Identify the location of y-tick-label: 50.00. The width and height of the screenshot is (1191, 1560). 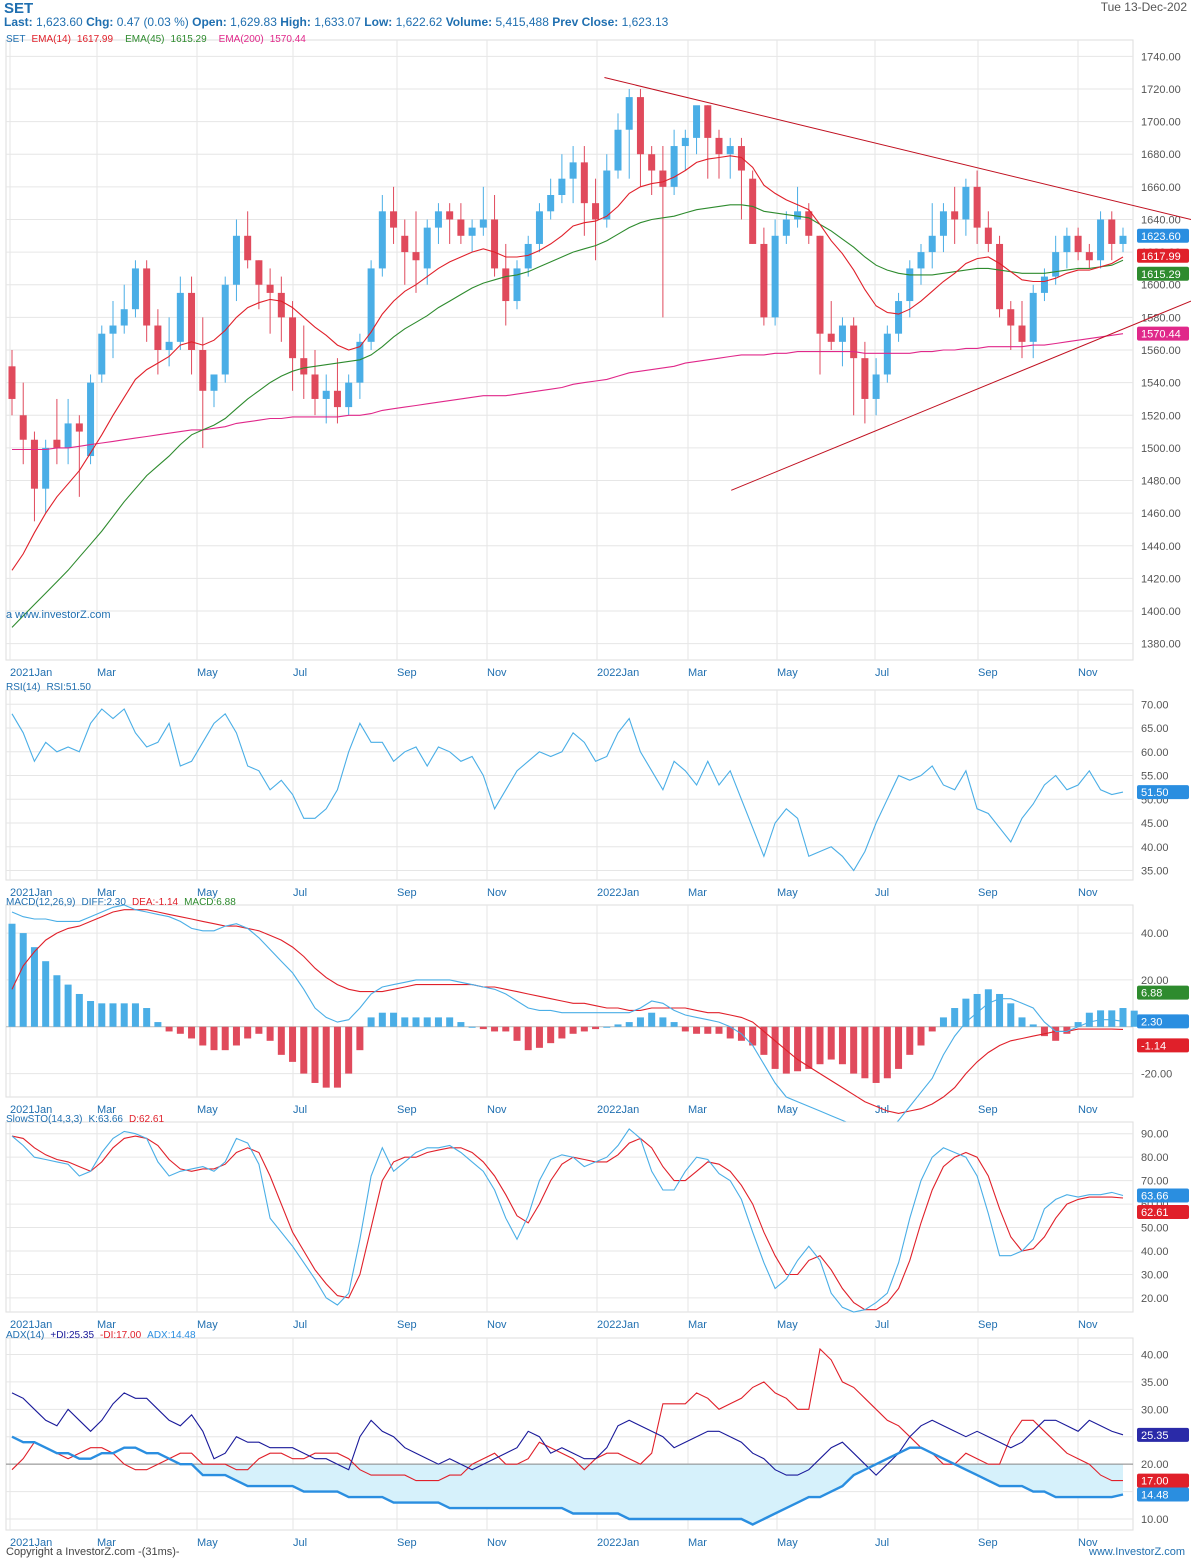
(1155, 1229).